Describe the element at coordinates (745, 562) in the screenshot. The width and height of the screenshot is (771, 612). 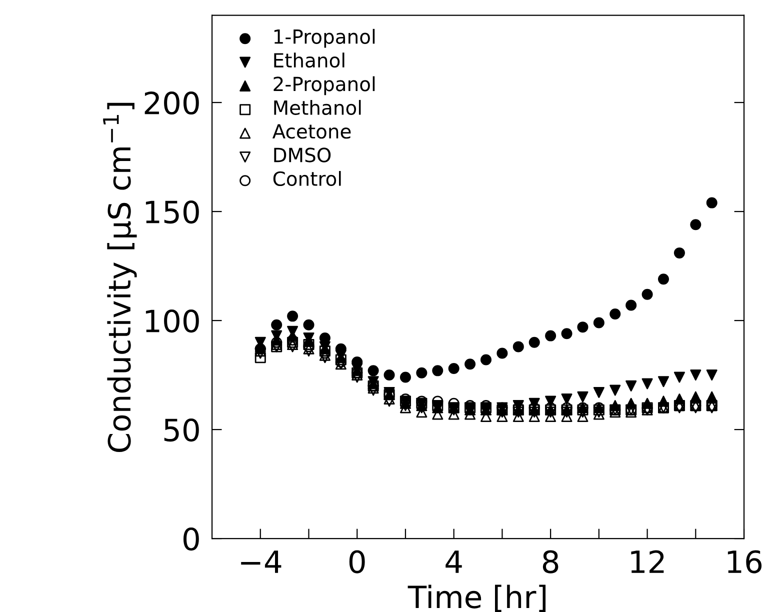
I see `x-tick-label: 16` at that location.